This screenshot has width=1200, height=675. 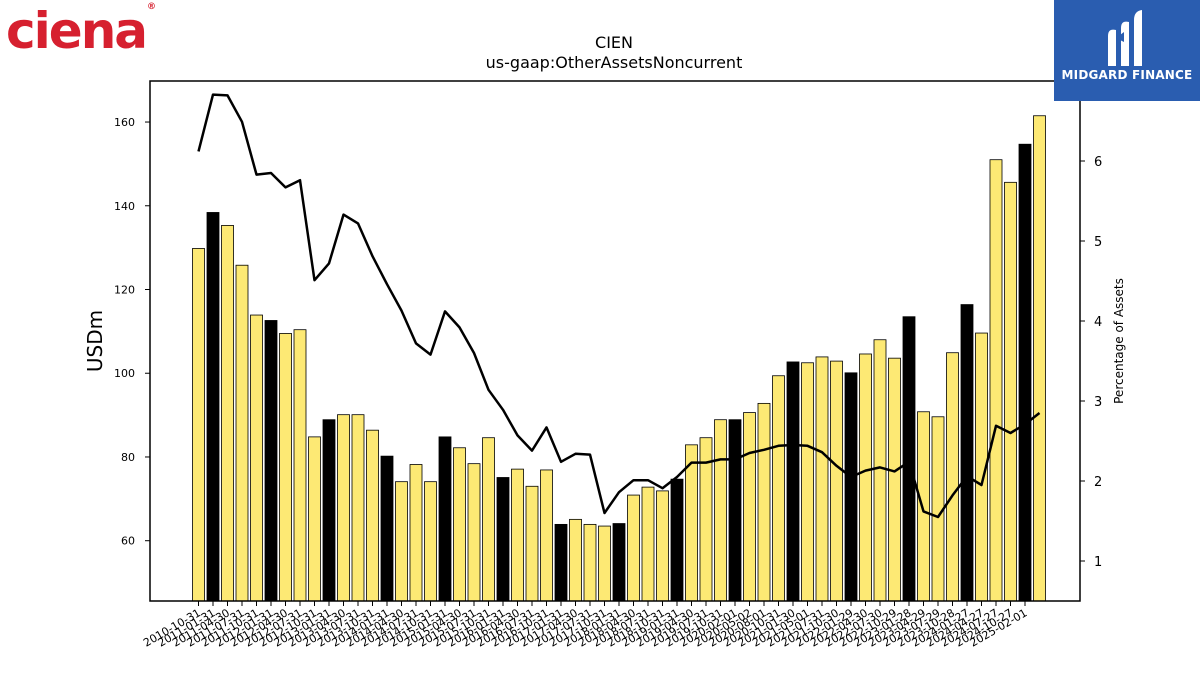 What do you see at coordinates (1127, 75) in the screenshot?
I see `midgard-logo-text: MIDGARD FINANCE` at bounding box center [1127, 75].